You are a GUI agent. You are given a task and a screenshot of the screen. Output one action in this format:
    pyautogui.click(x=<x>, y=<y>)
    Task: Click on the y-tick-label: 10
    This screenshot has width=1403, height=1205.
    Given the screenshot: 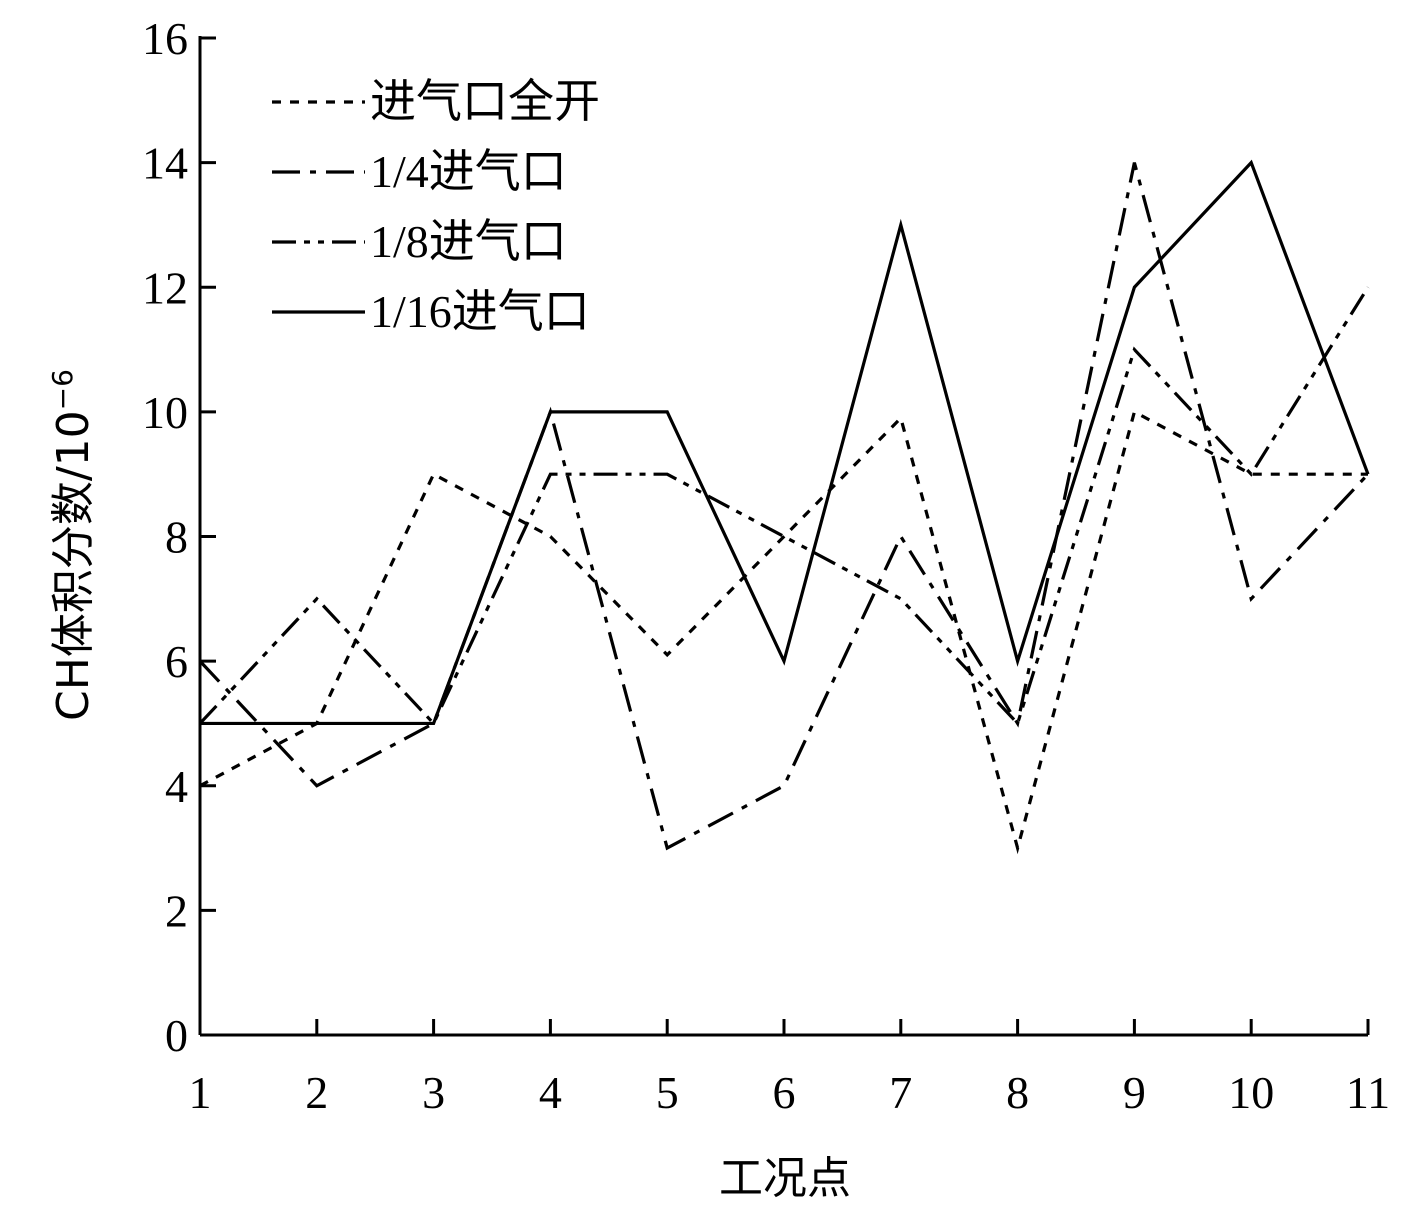 What is the action you would take?
    pyautogui.click(x=165, y=412)
    